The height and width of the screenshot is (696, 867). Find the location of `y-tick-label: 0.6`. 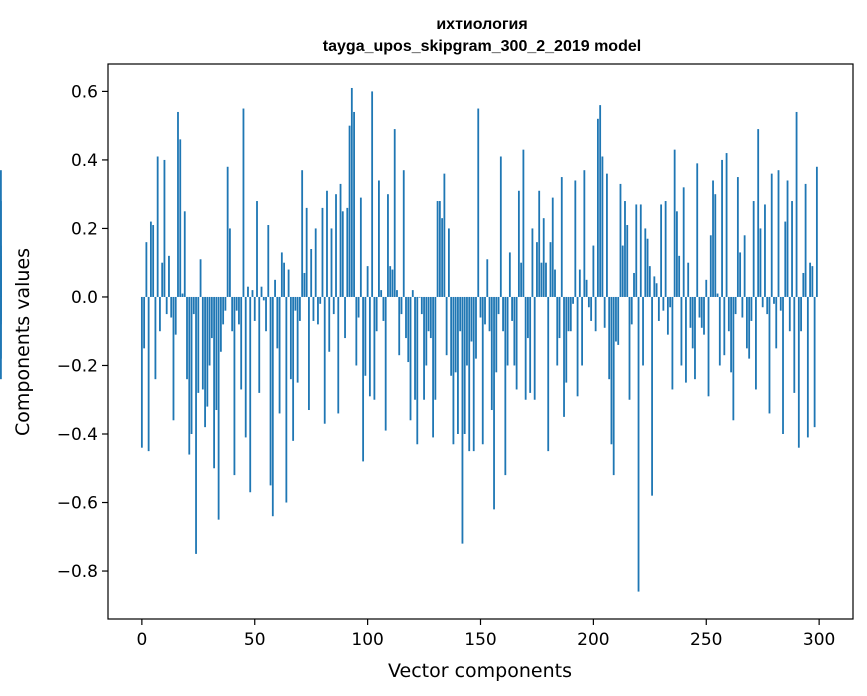

y-tick-label: 0.6 is located at coordinates (84, 92).